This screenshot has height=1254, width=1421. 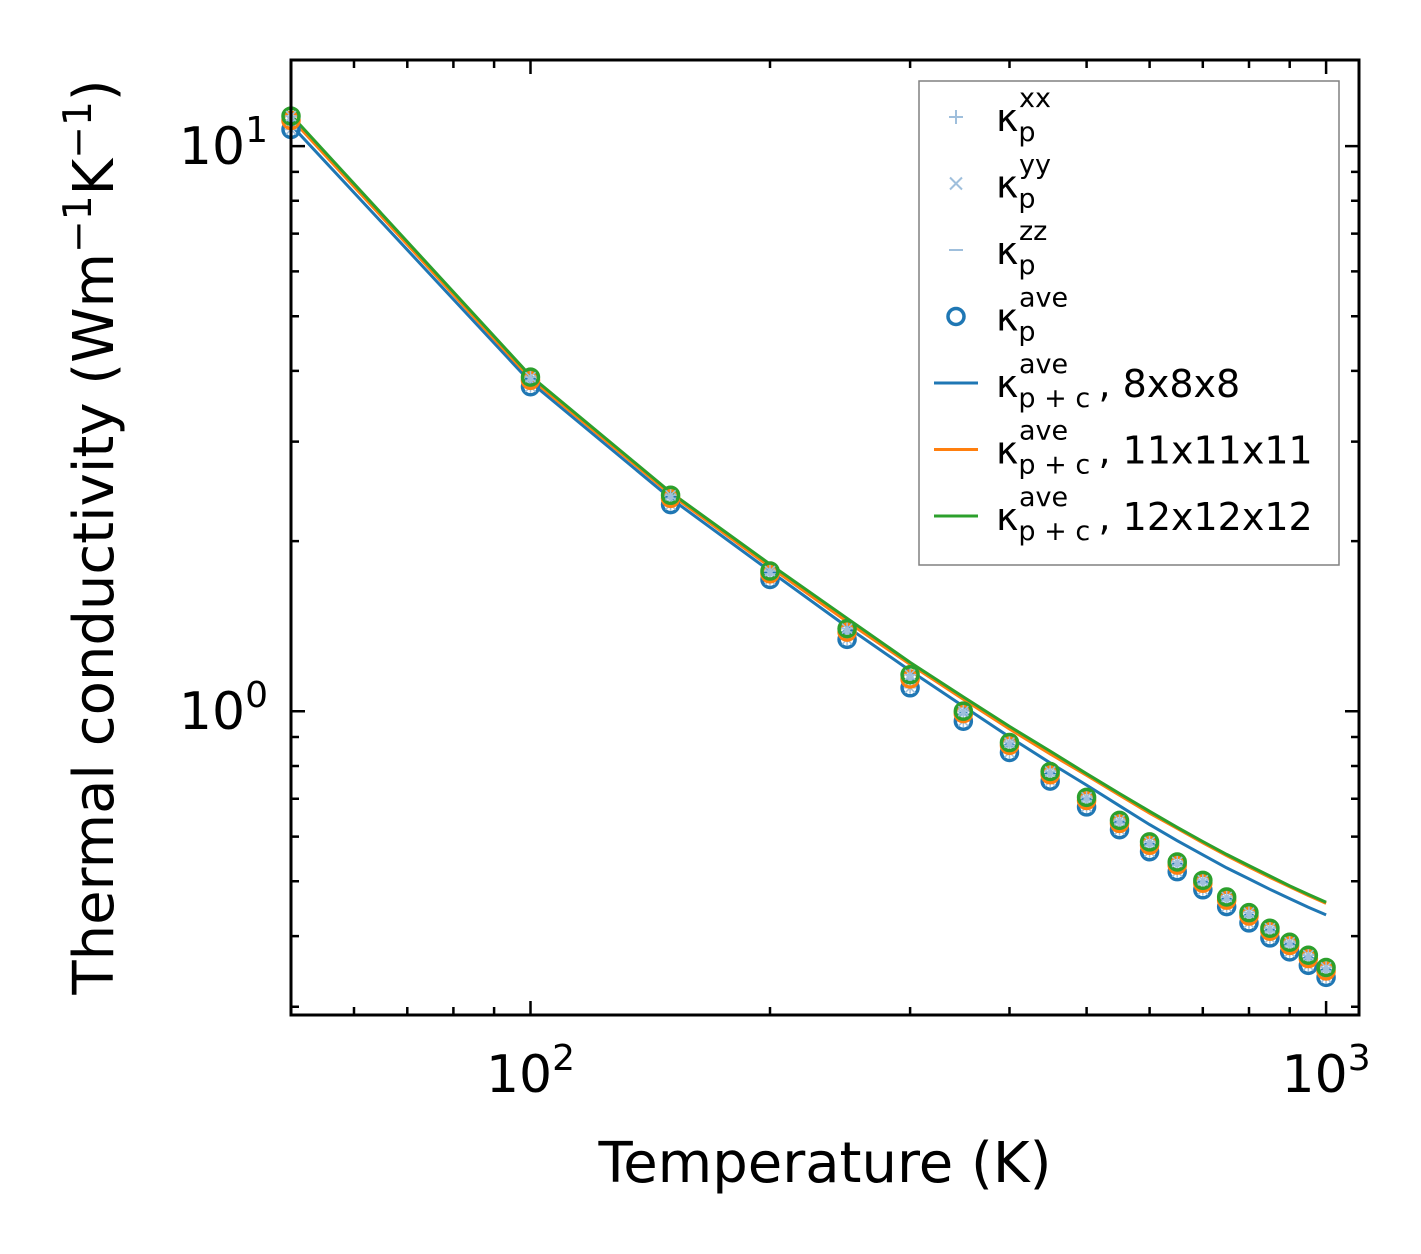 I want to click on legend-marker-cross-icon, so click(x=956, y=183).